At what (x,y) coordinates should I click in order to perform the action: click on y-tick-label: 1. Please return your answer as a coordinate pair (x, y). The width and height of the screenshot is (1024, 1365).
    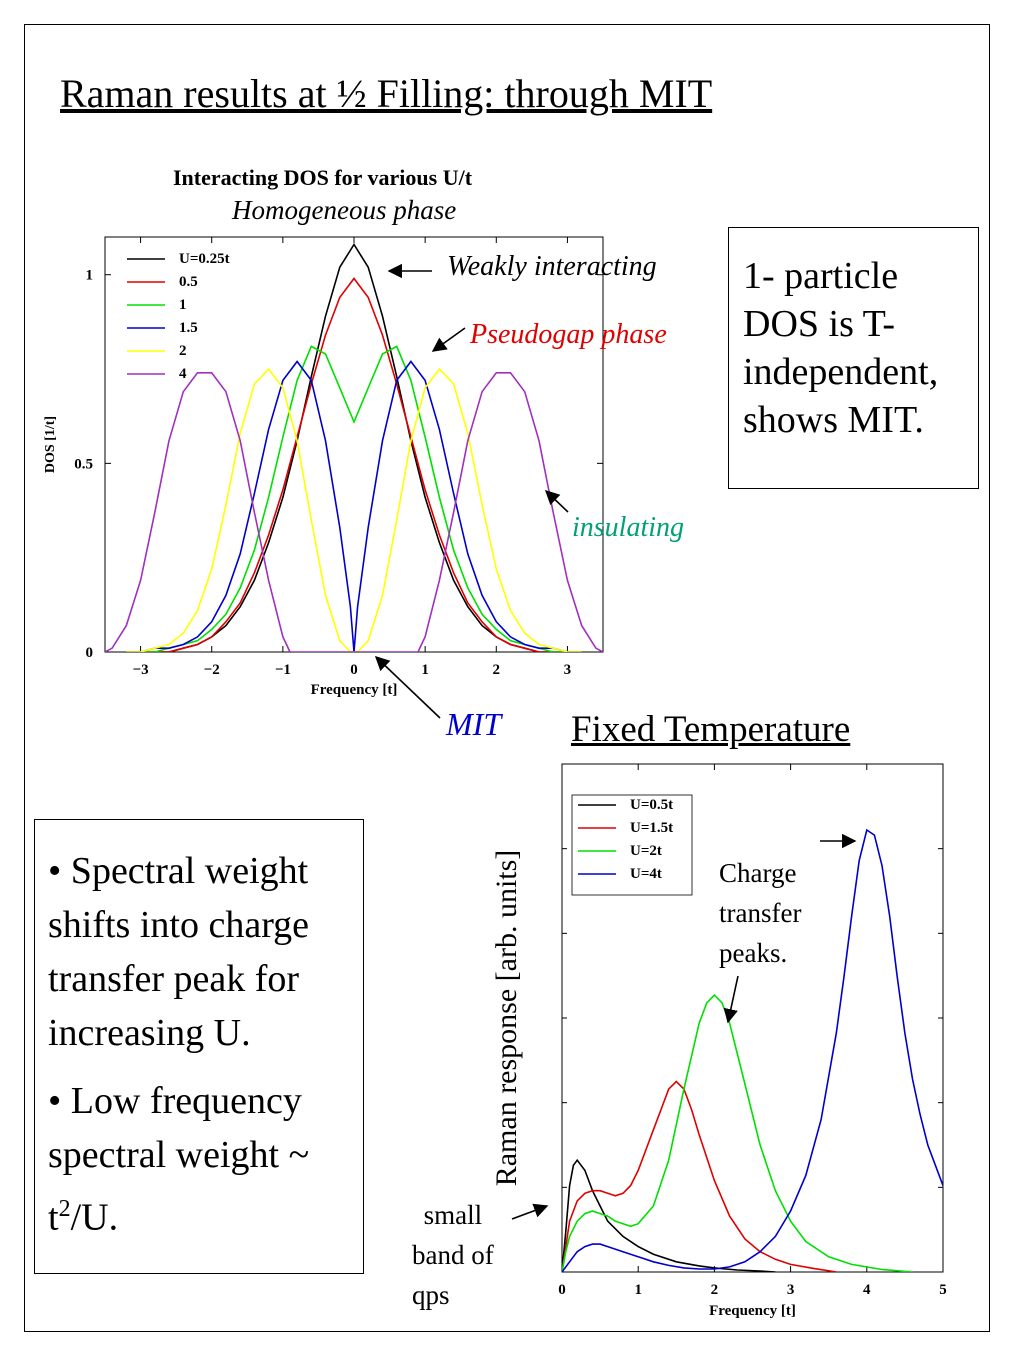
    Looking at the image, I should click on (90, 276).